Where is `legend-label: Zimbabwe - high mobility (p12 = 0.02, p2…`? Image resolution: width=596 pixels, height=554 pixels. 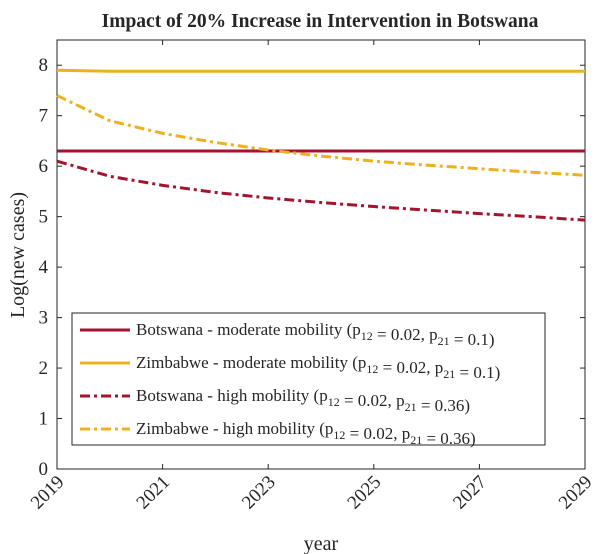
legend-label: Zimbabwe - high mobility (p12 = 0.02, p2… is located at coordinates (306, 433).